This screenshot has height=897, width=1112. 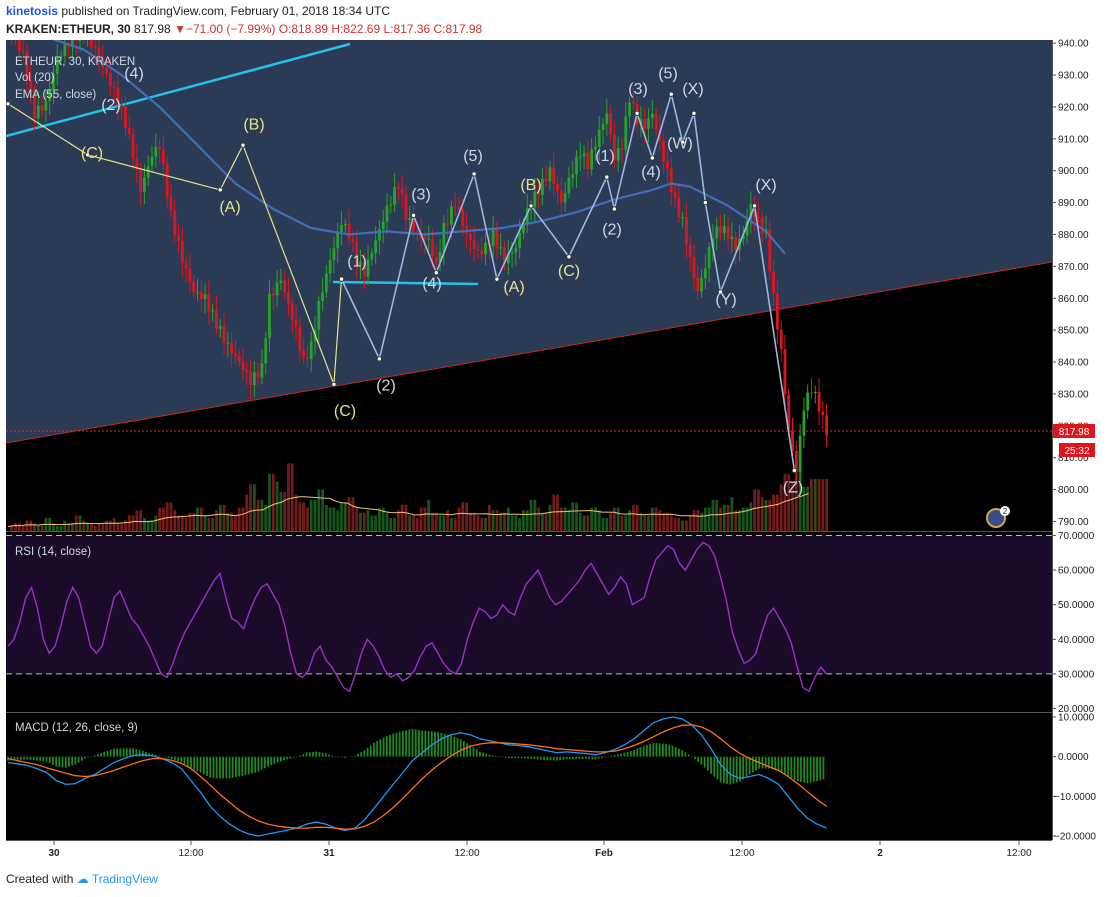 What do you see at coordinates (124, 879) in the screenshot?
I see `tradingview-link: TradingView` at bounding box center [124, 879].